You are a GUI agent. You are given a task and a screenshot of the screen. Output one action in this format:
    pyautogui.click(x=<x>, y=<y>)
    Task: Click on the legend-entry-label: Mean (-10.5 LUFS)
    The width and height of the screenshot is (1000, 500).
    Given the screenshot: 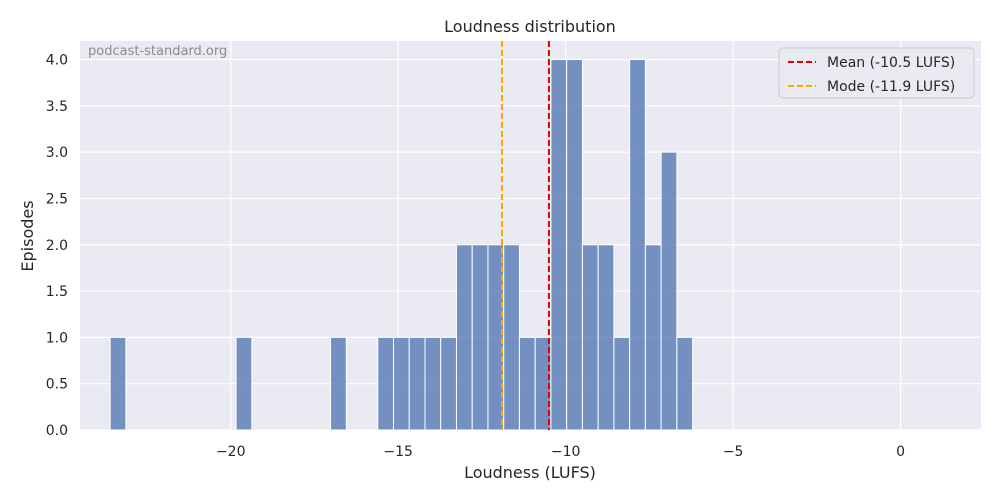 What is the action you would take?
    pyautogui.click(x=891, y=63)
    